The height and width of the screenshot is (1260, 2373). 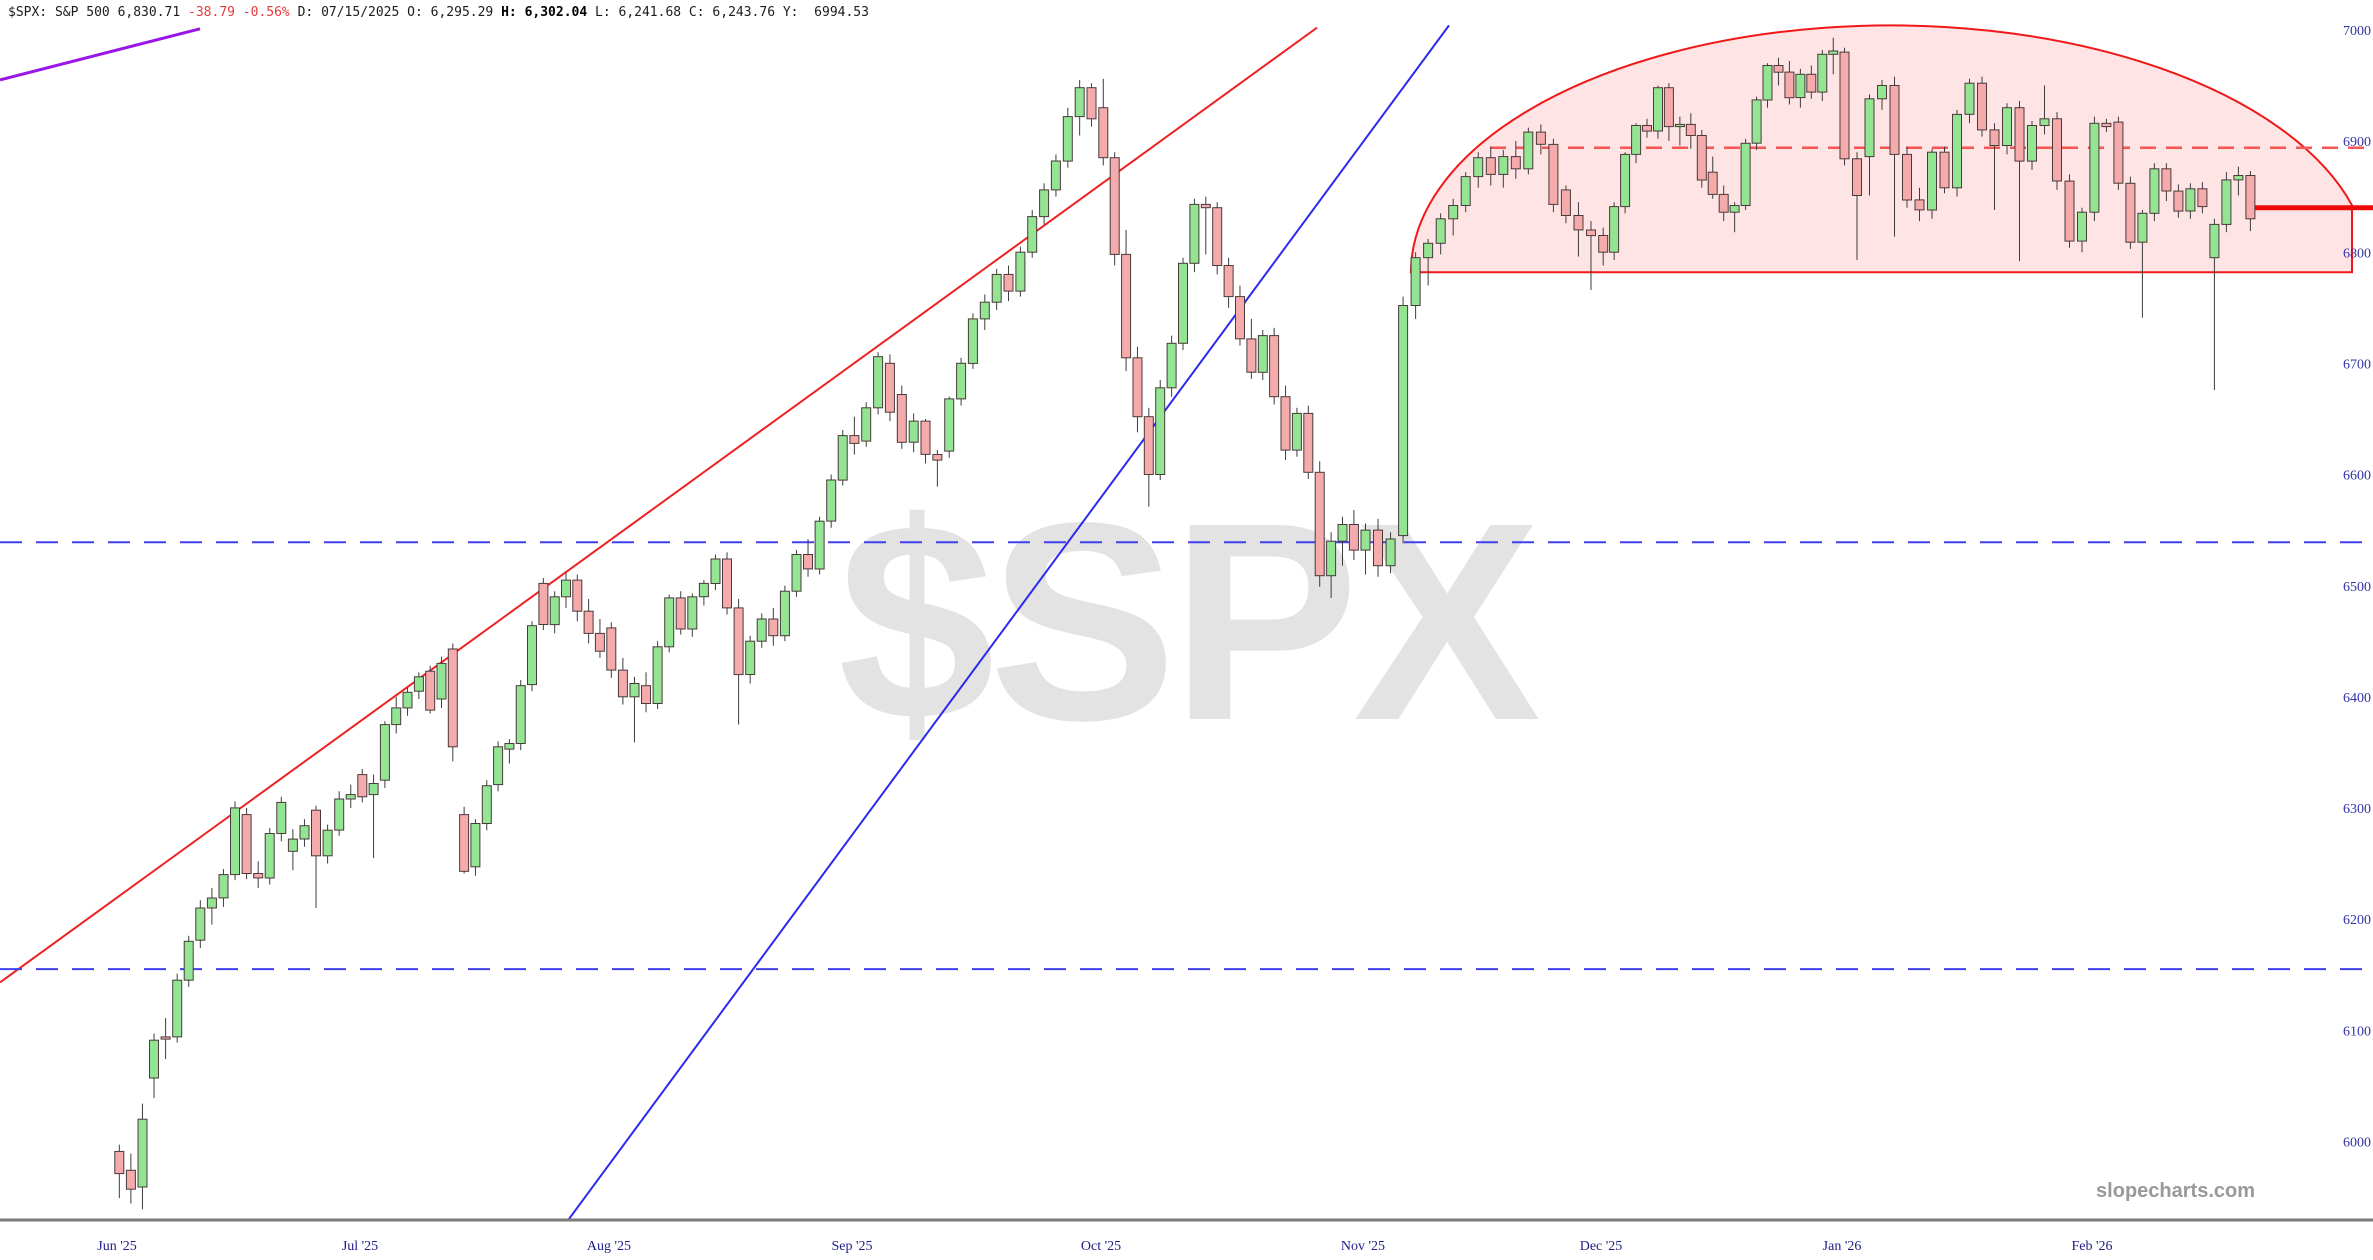 I want to click on x-axis-label: Feb '26, so click(x=2091, y=1246).